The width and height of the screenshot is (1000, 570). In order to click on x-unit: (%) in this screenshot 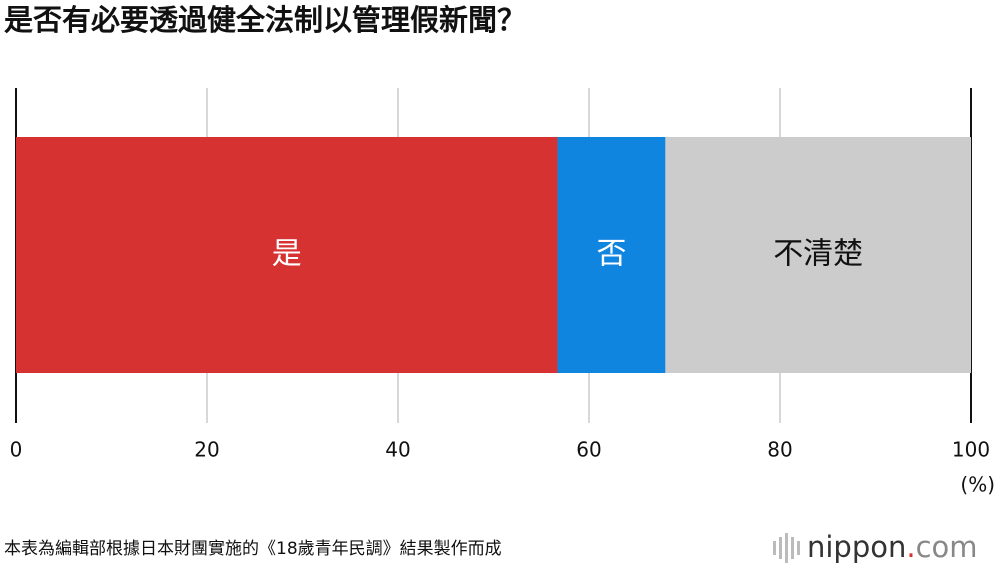, I will do `click(977, 485)`.